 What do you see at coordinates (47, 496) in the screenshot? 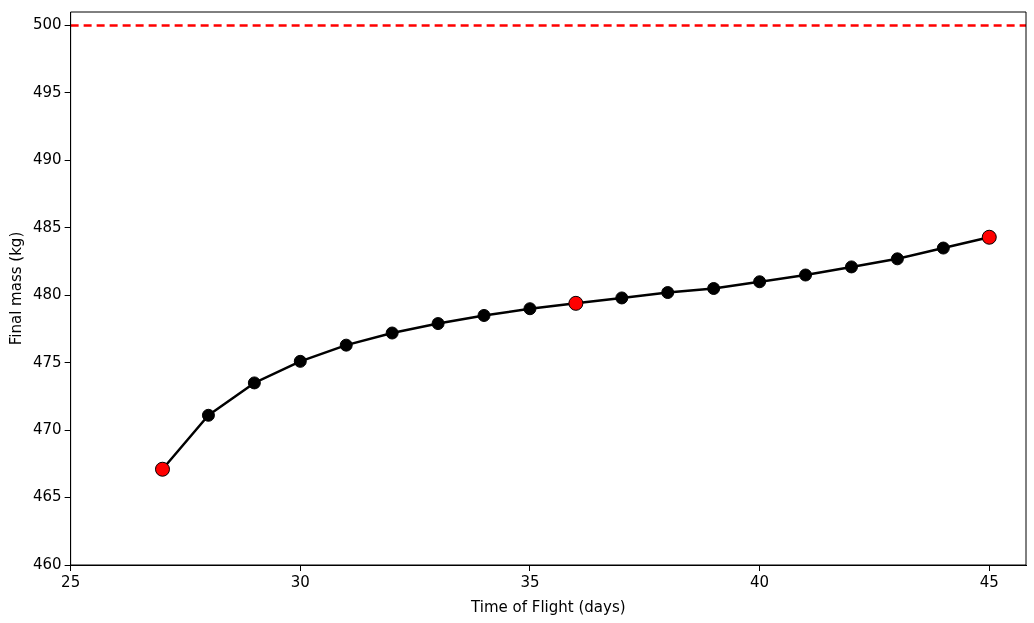
I see `y-tick-label: 465` at bounding box center [47, 496].